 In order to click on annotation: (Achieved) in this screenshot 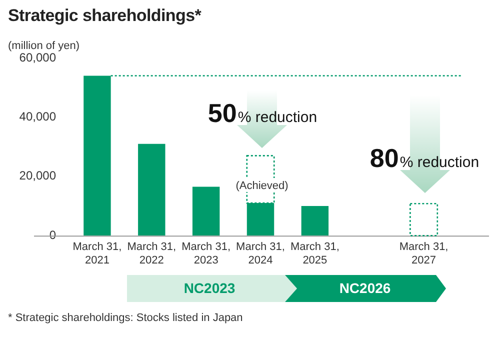, I will do `click(262, 186)`.